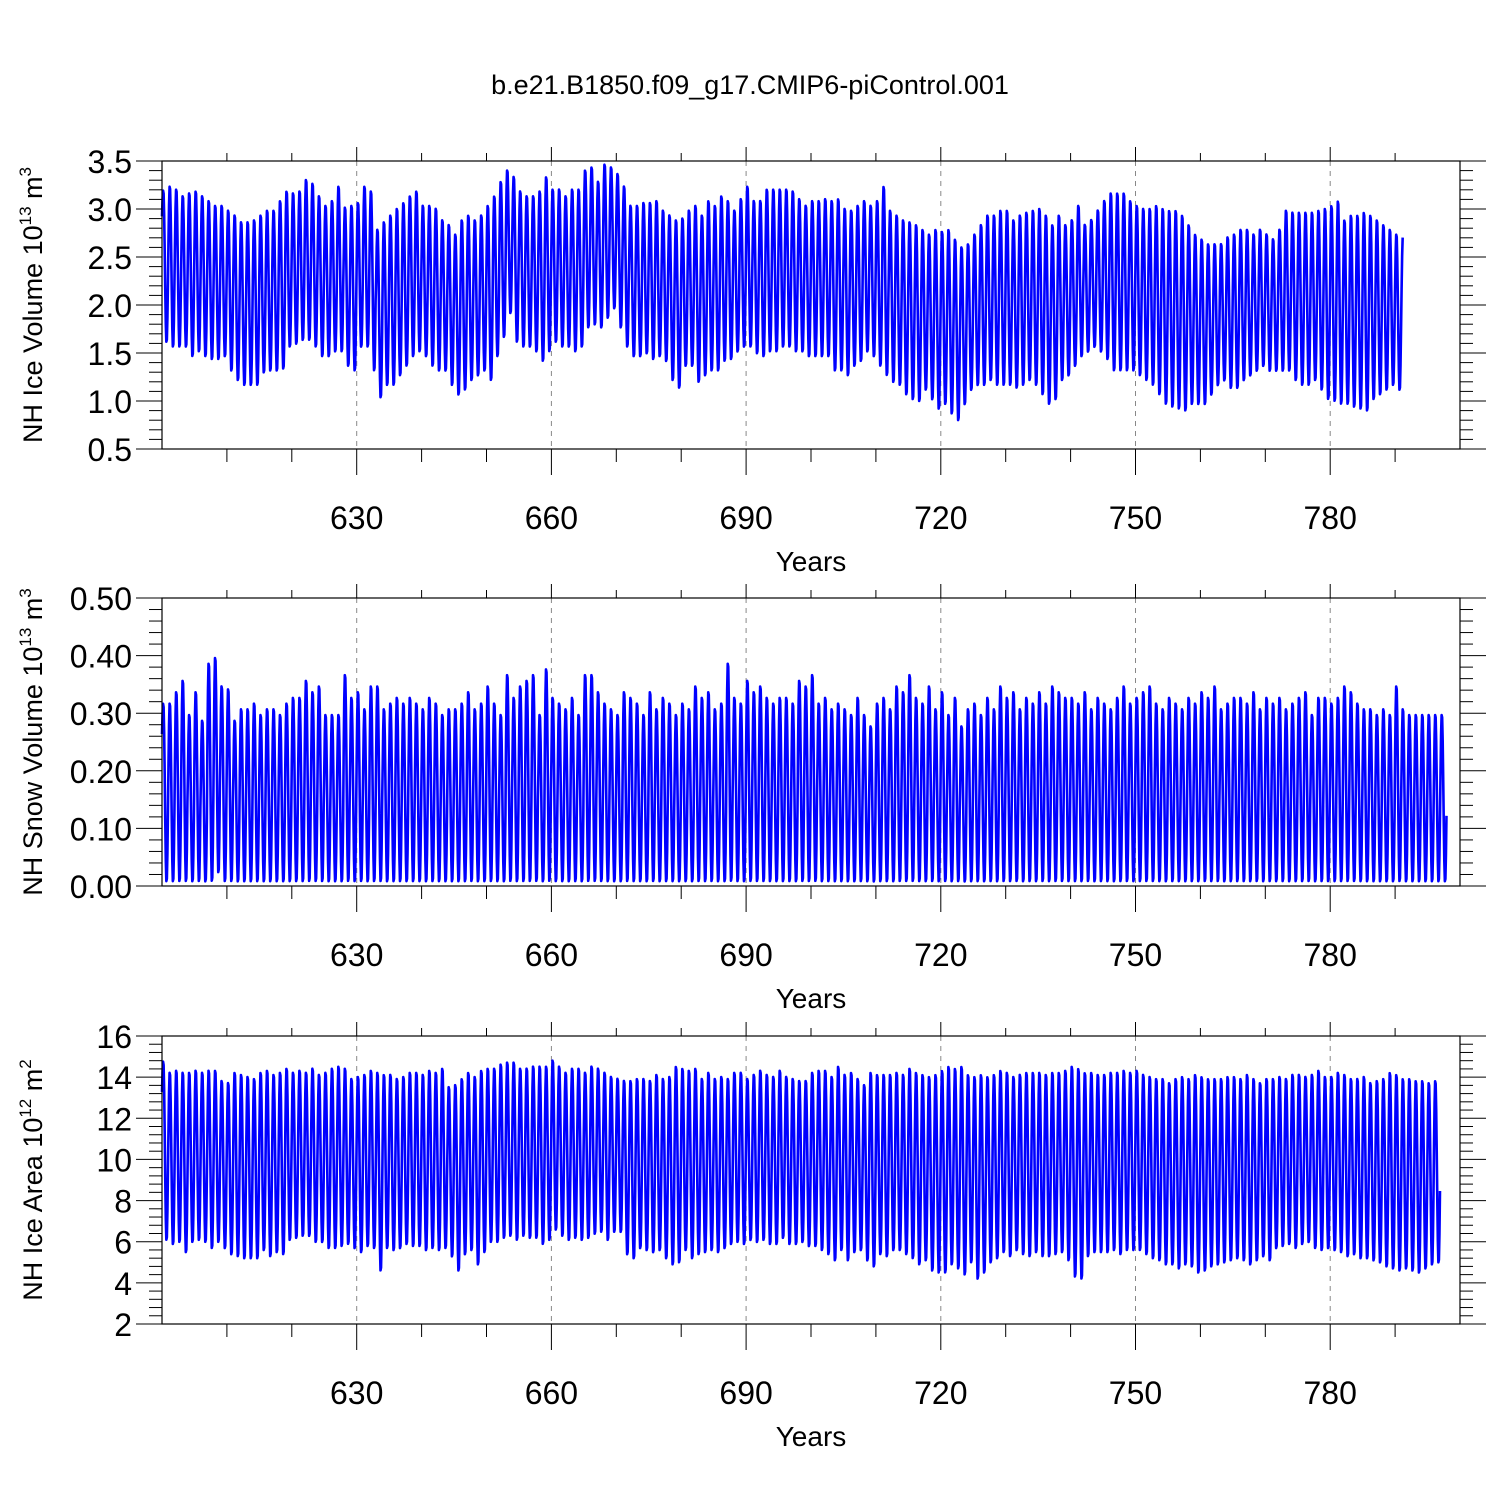 The image size is (1500, 1500). I want to click on y-tick-label: 1.0, so click(110, 402).